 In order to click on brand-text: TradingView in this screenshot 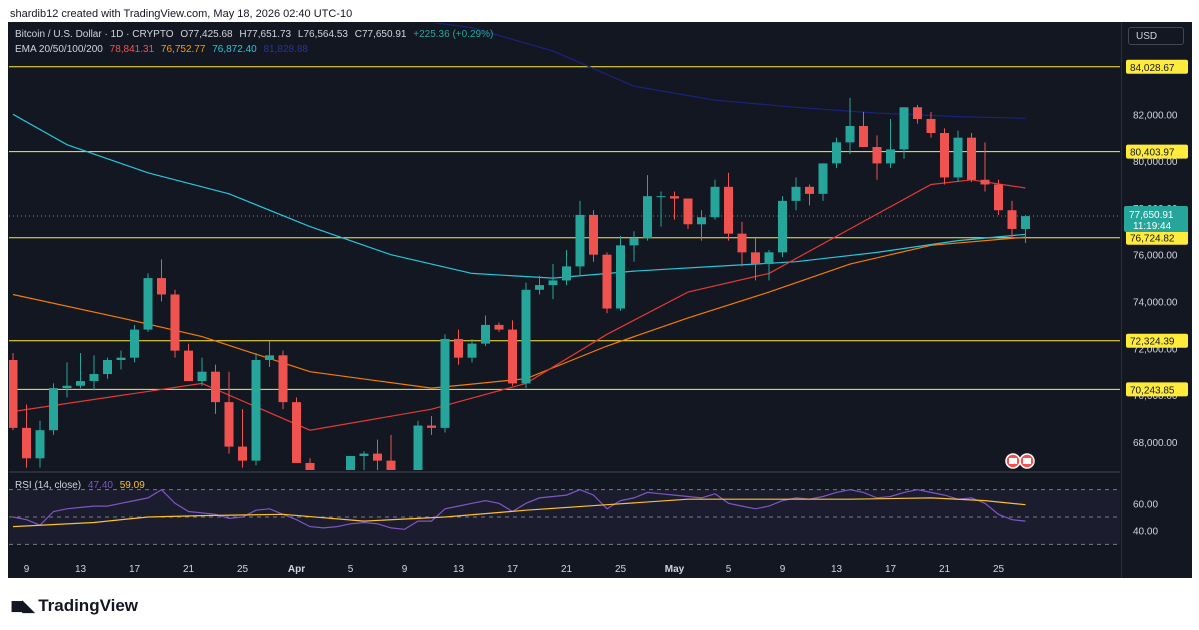, I will do `click(88, 605)`.